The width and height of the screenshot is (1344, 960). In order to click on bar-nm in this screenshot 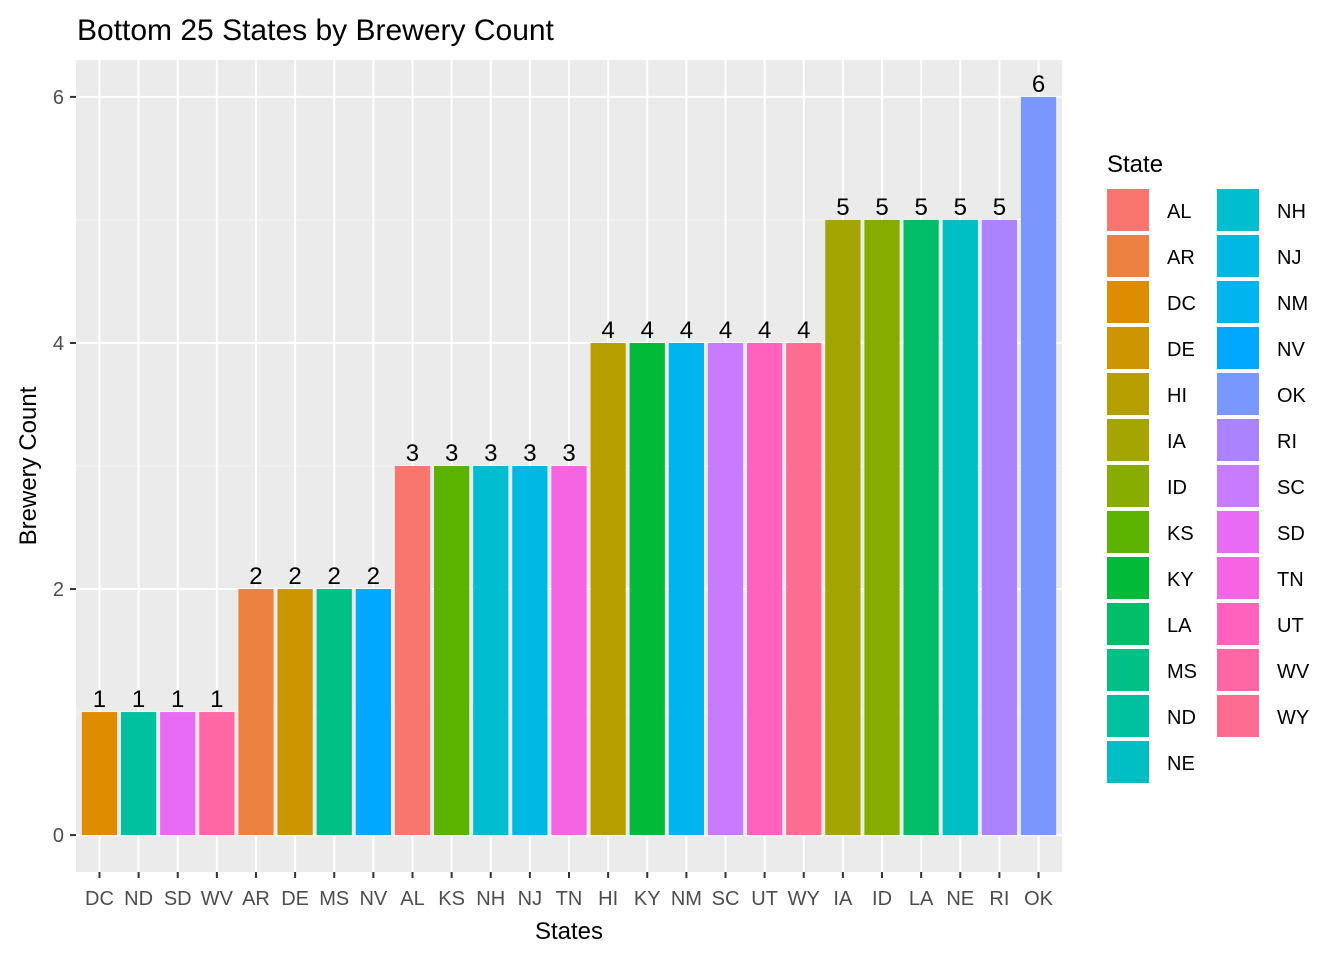, I will do `click(686, 589)`.